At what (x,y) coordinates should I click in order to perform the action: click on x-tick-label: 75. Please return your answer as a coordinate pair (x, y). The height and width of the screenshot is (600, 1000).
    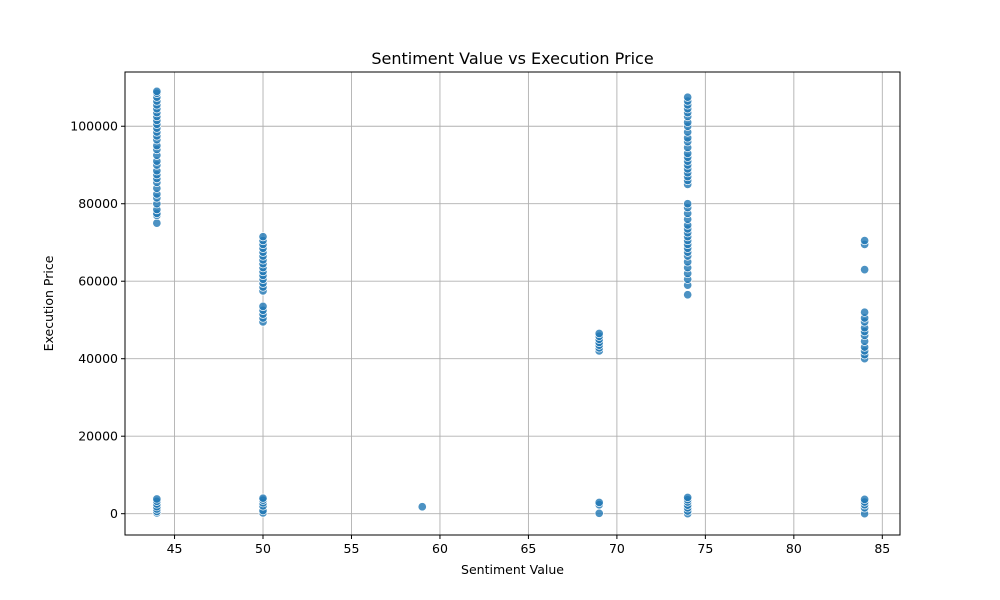
    Looking at the image, I should click on (705, 548).